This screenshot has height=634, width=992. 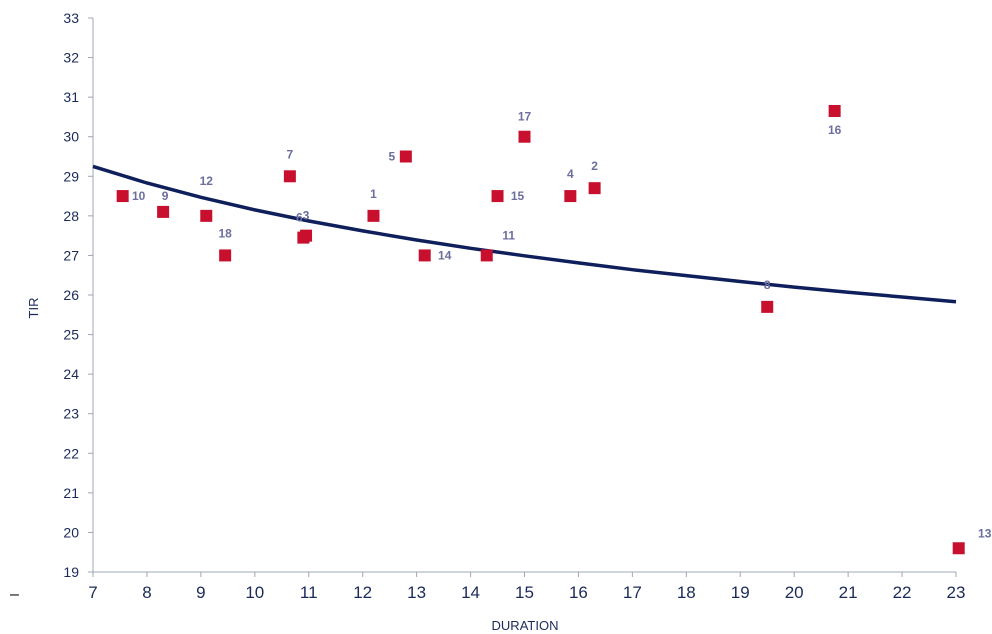 What do you see at coordinates (445, 255) in the screenshot?
I see `point-label-14: 14` at bounding box center [445, 255].